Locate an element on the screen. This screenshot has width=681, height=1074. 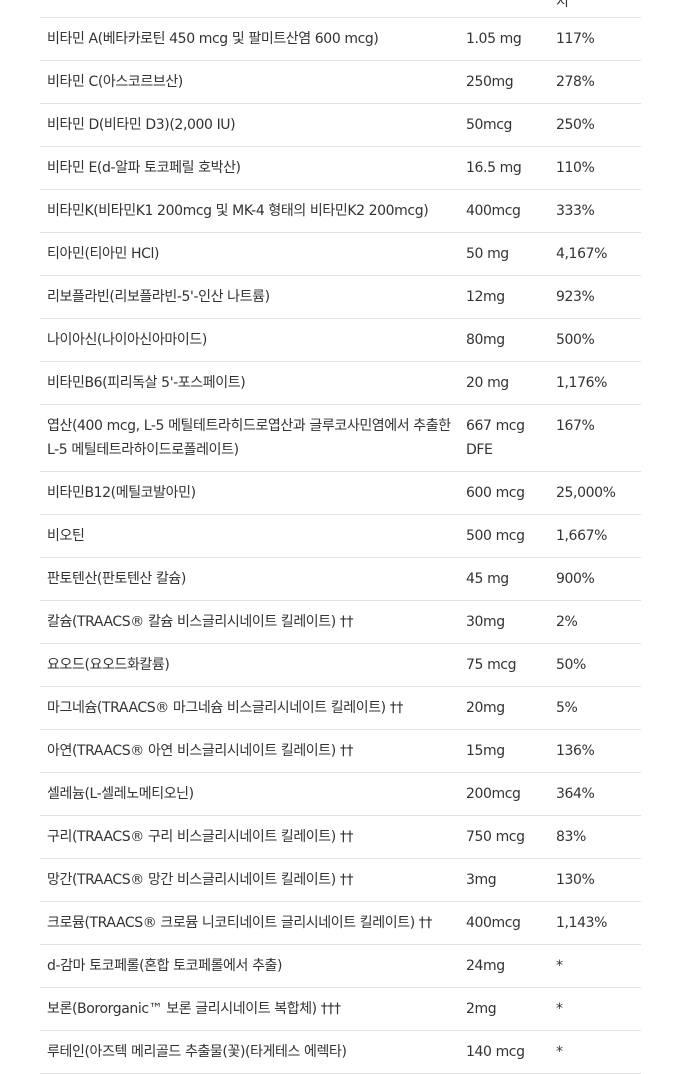
ingredient-name: d-감마 토코페롤(혼합 토코페롤에서 추출) is located at coordinates (249, 966).